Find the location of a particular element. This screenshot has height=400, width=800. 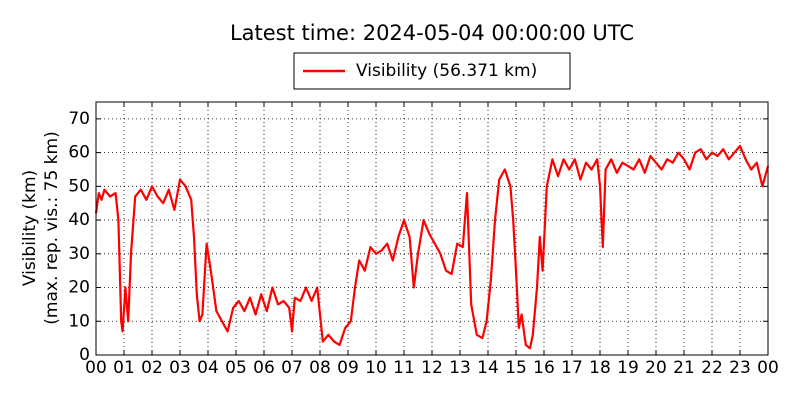

x-tick-label: 17 is located at coordinates (572, 368).